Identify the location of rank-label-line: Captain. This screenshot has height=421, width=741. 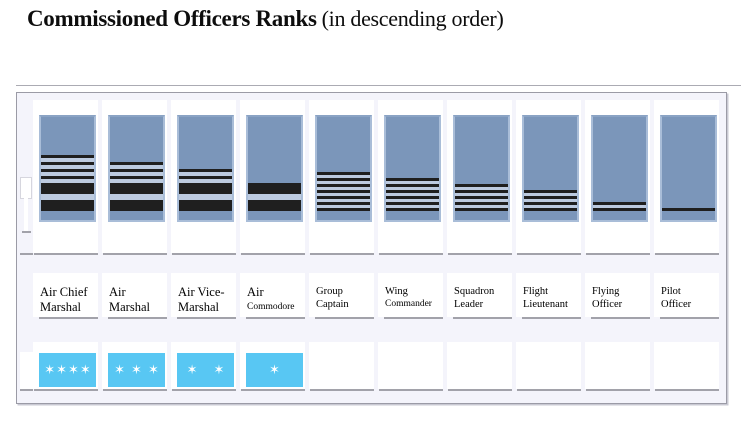
(332, 304).